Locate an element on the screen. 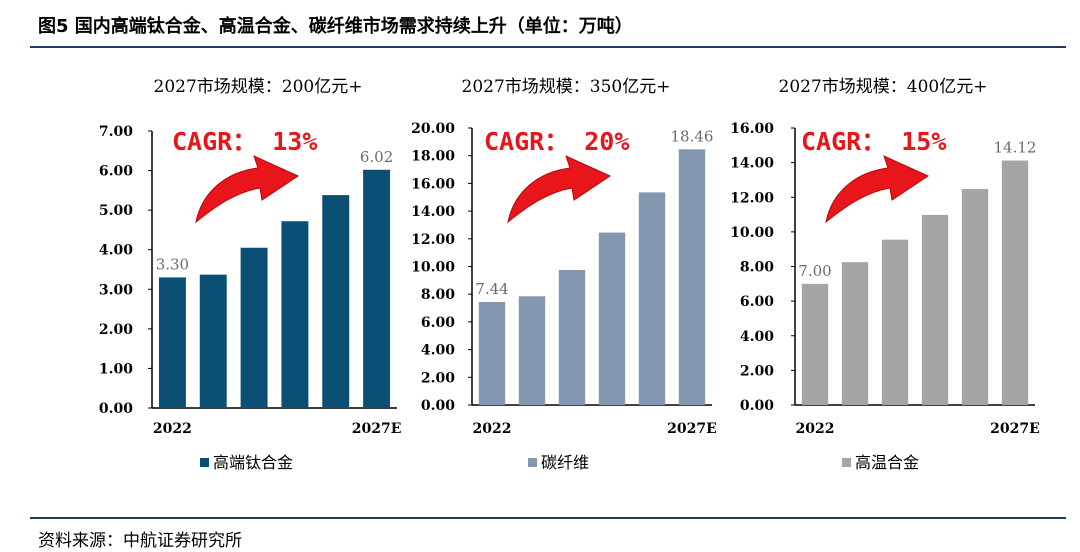 The height and width of the screenshot is (552, 1080). chart-title: 2027市场规模：200亿元+ is located at coordinates (258, 87).